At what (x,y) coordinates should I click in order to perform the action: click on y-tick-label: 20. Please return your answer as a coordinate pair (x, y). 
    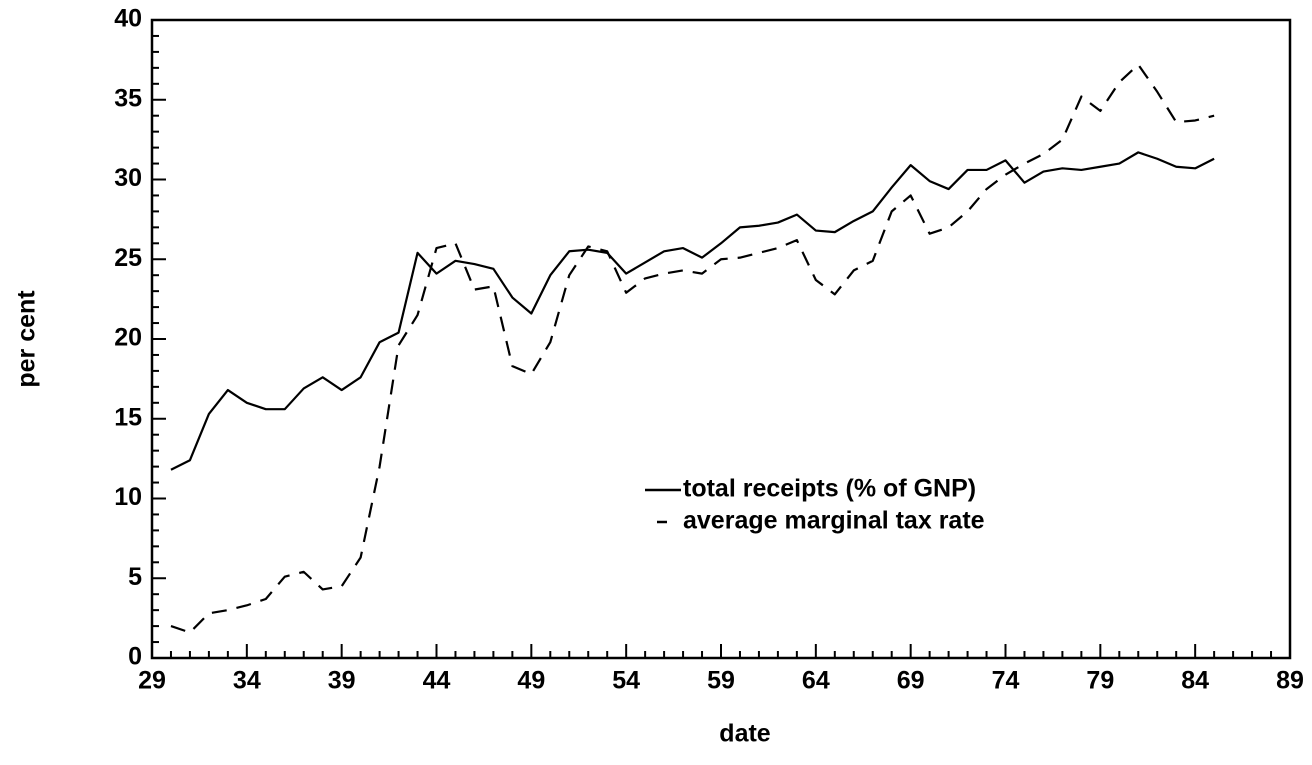
    Looking at the image, I should click on (128, 338).